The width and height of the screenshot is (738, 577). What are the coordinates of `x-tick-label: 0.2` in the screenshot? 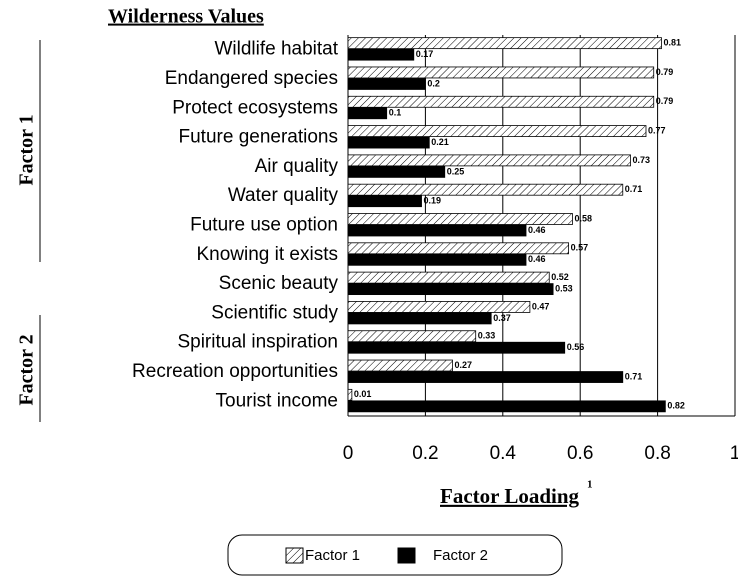 It's located at (425, 453).